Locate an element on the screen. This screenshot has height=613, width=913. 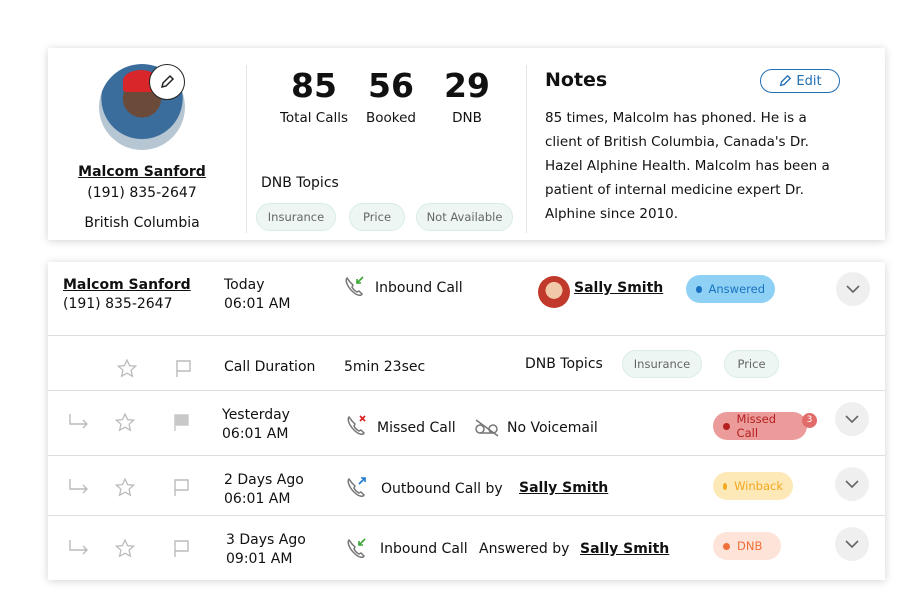
notes-line: 85 times, Malcolm has phoned. He is a is located at coordinates (676, 118).